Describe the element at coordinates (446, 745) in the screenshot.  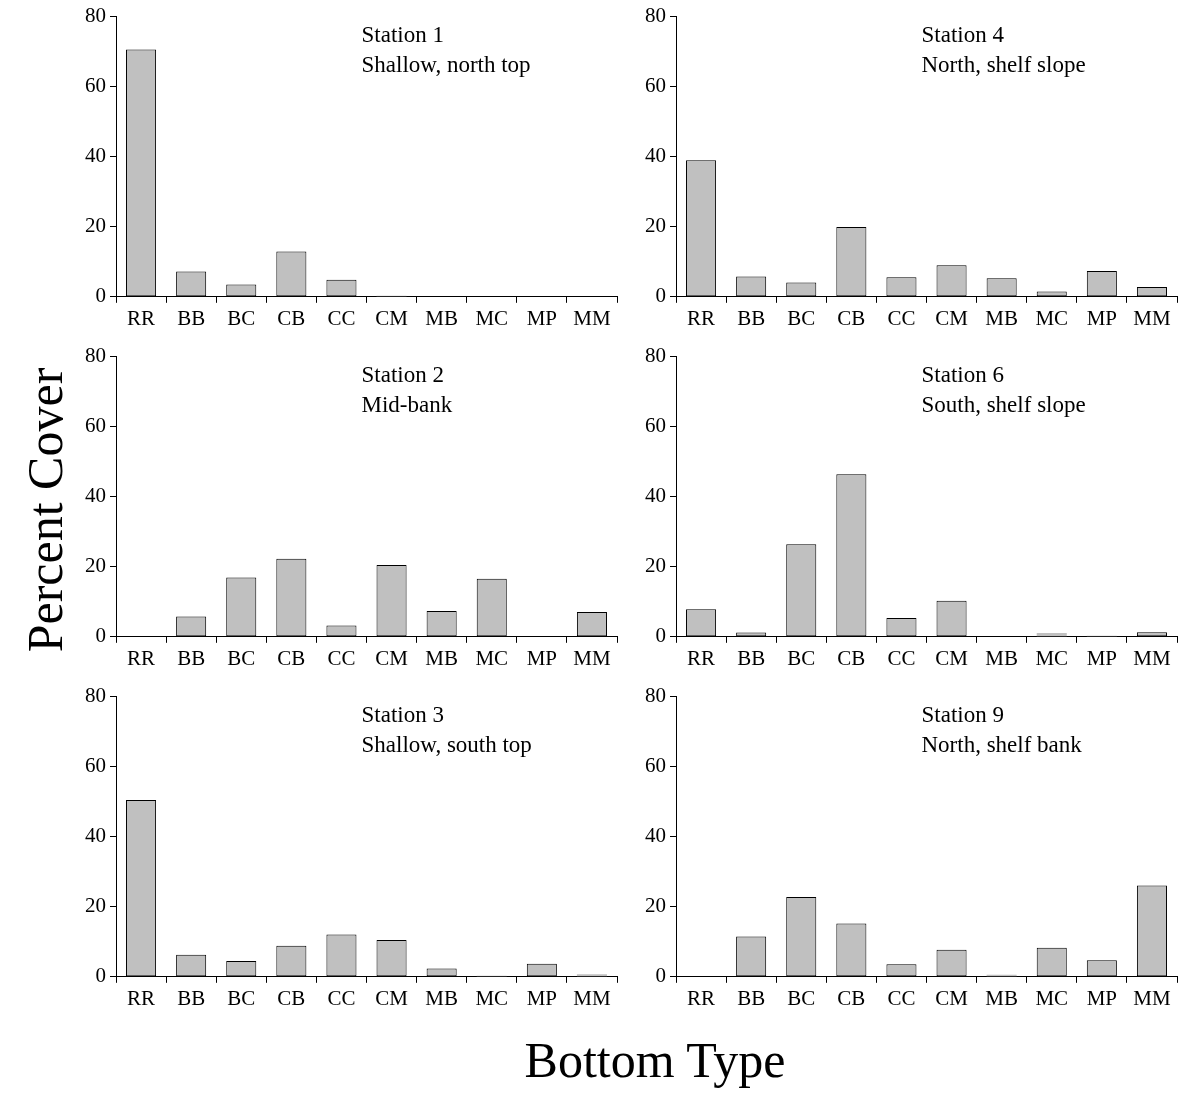
I see `text: Shallow, south top` at that location.